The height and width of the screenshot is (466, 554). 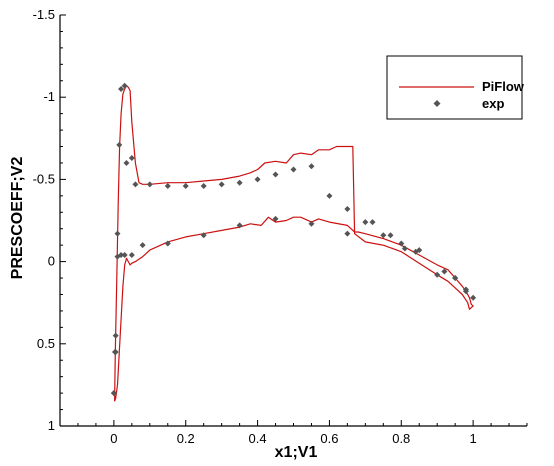 I want to click on y-tick-label: 0, so click(x=51, y=261).